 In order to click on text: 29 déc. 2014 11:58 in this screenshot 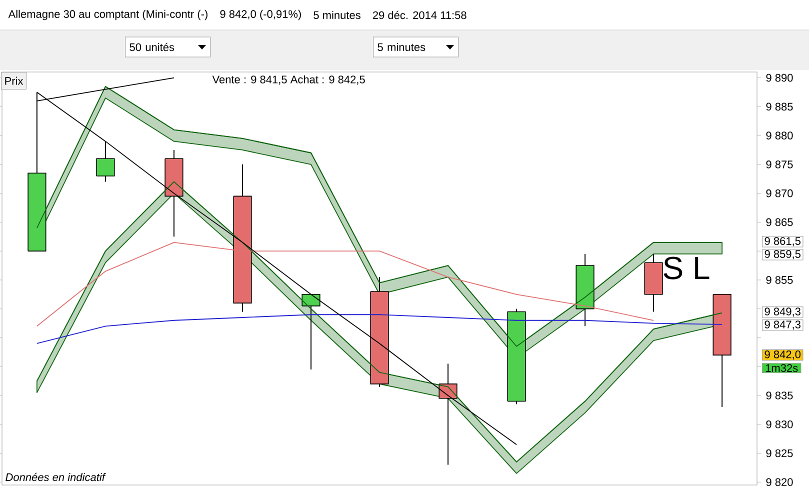, I will do `click(419, 15)`.